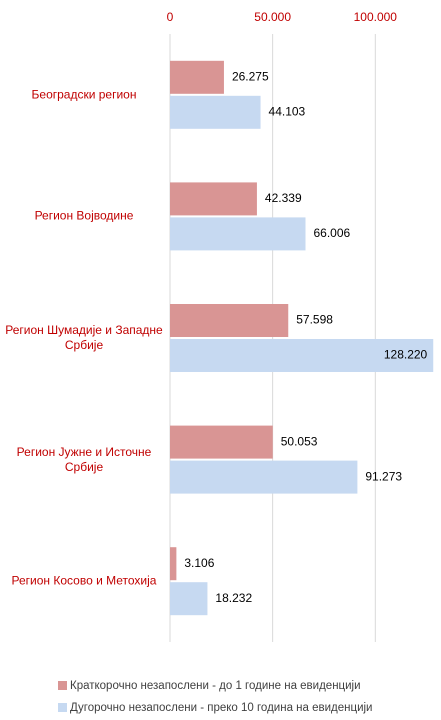  What do you see at coordinates (383, 476) in the screenshot?
I see `value-label: 91.273` at bounding box center [383, 476].